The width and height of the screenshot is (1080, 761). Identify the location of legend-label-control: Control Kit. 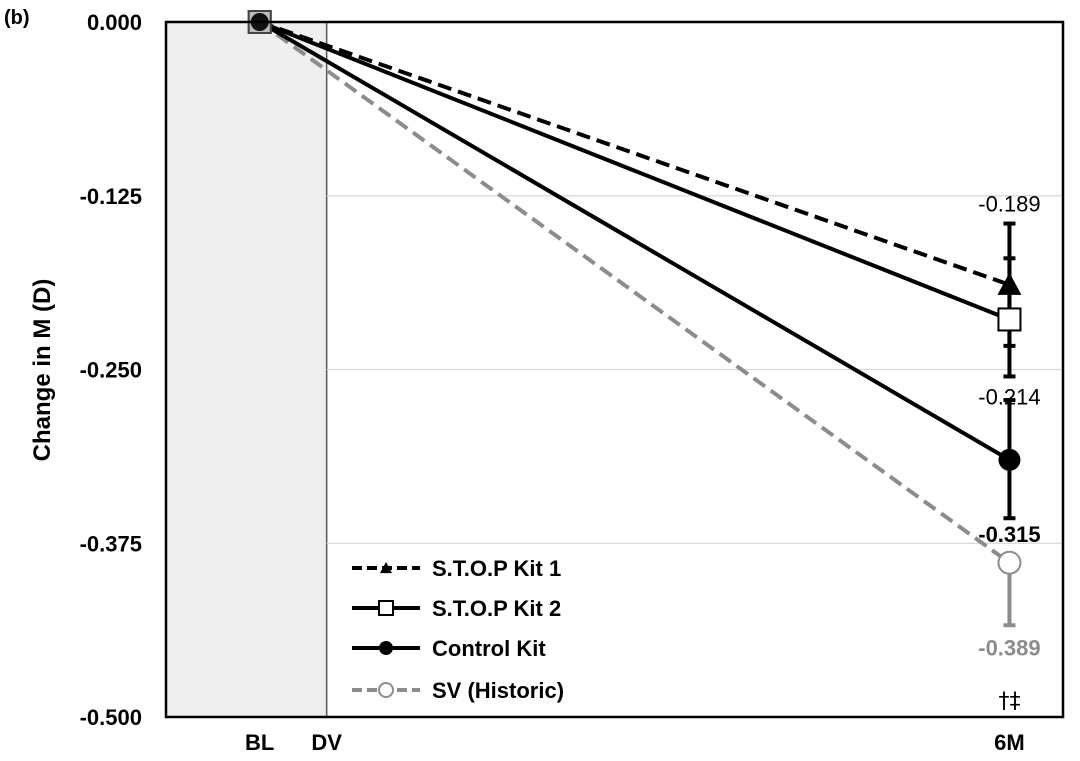
(489, 648).